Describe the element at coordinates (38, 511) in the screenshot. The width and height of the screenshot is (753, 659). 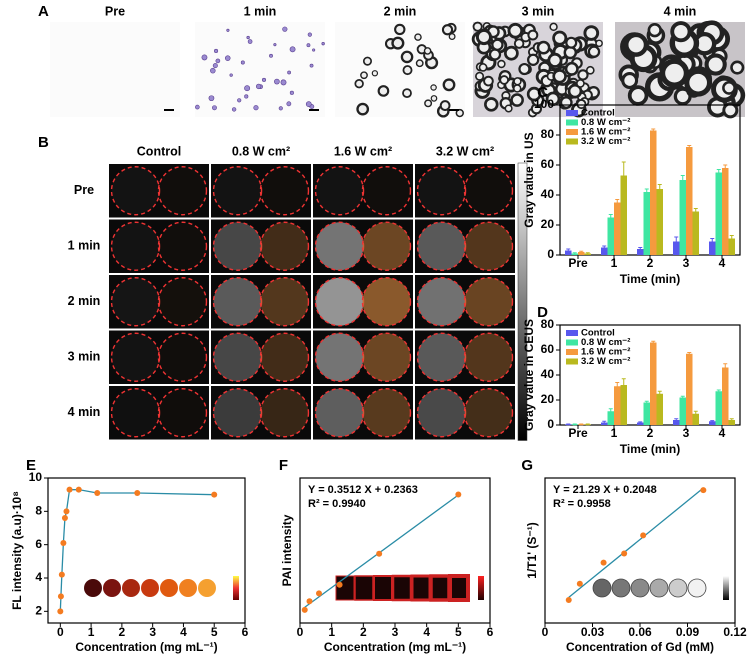
I see `y-tick-label: 8` at that location.